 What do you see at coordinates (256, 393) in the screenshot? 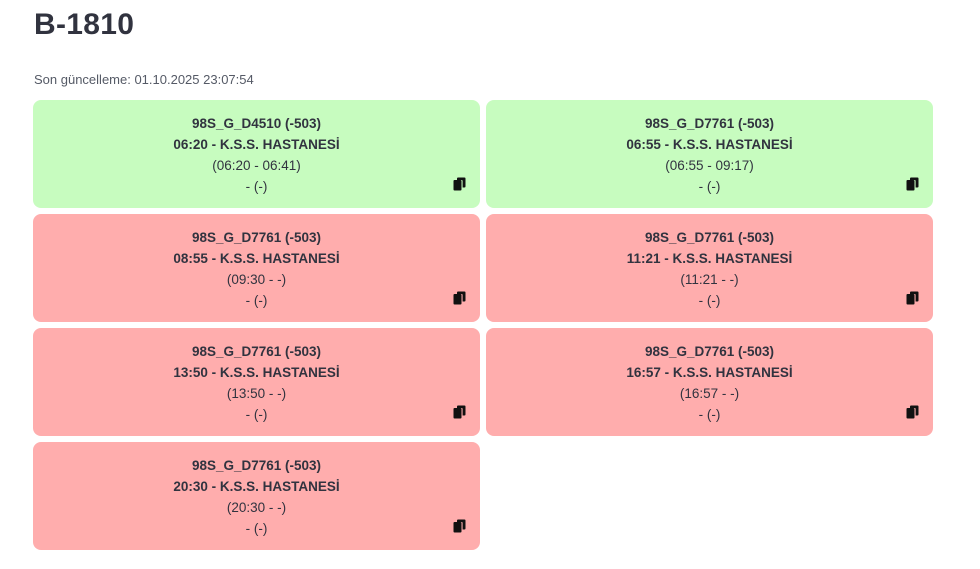
I see `trip-time-range: (13:50 - -)` at bounding box center [256, 393].